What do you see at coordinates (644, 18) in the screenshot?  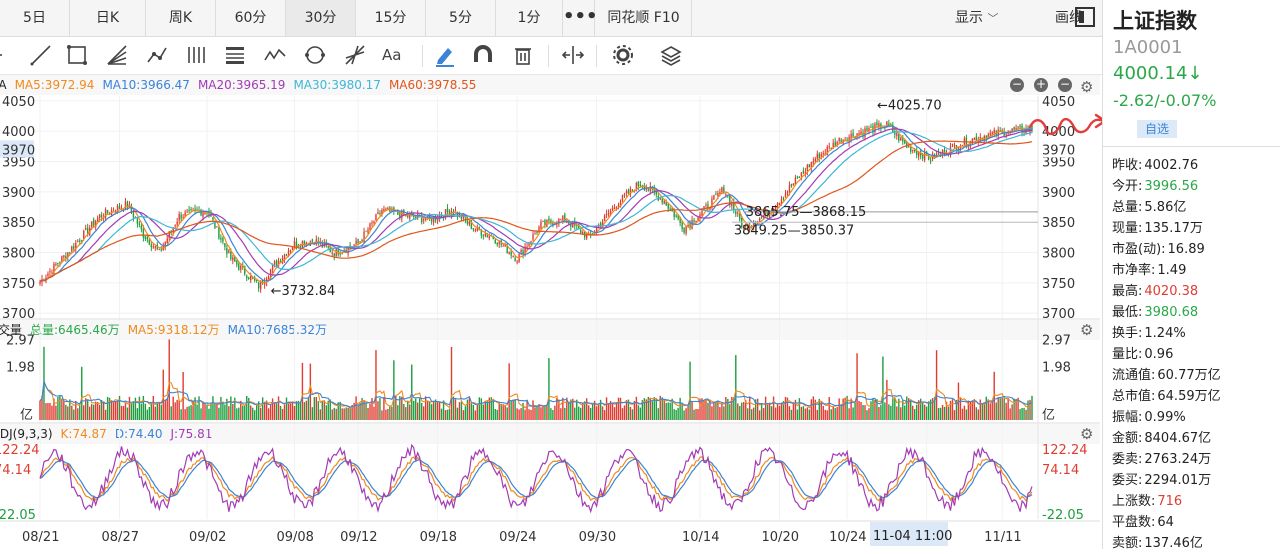 I see `f10-button: 同花顺 F10` at bounding box center [644, 18].